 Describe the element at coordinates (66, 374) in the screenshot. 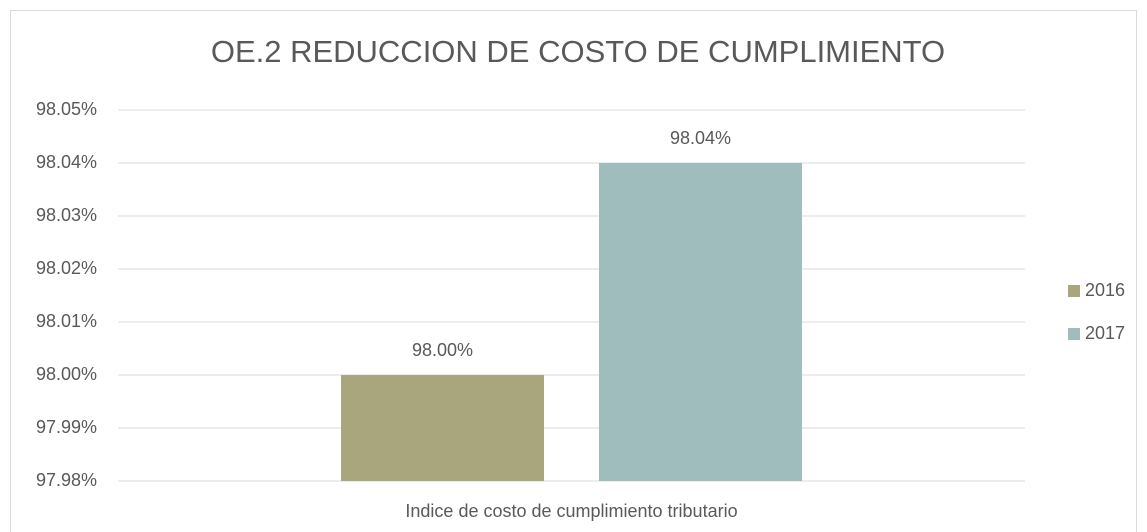

I see `y-tick-label: 98.00%` at that location.